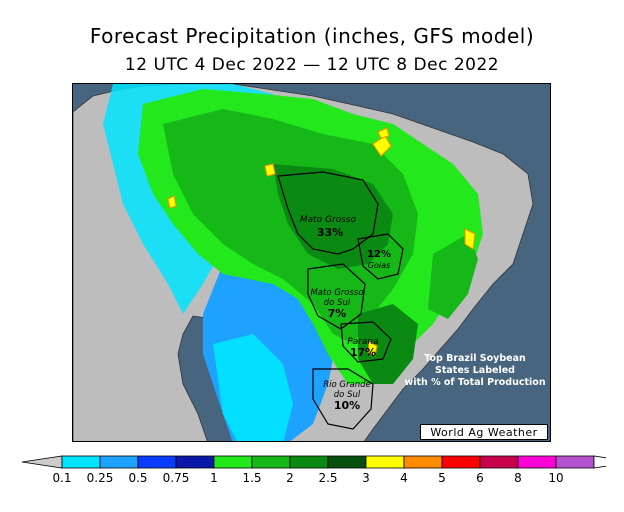 This screenshot has width=624, height=512. What do you see at coordinates (518, 478) in the screenshot?
I see `legend-tick-label: 8` at bounding box center [518, 478].